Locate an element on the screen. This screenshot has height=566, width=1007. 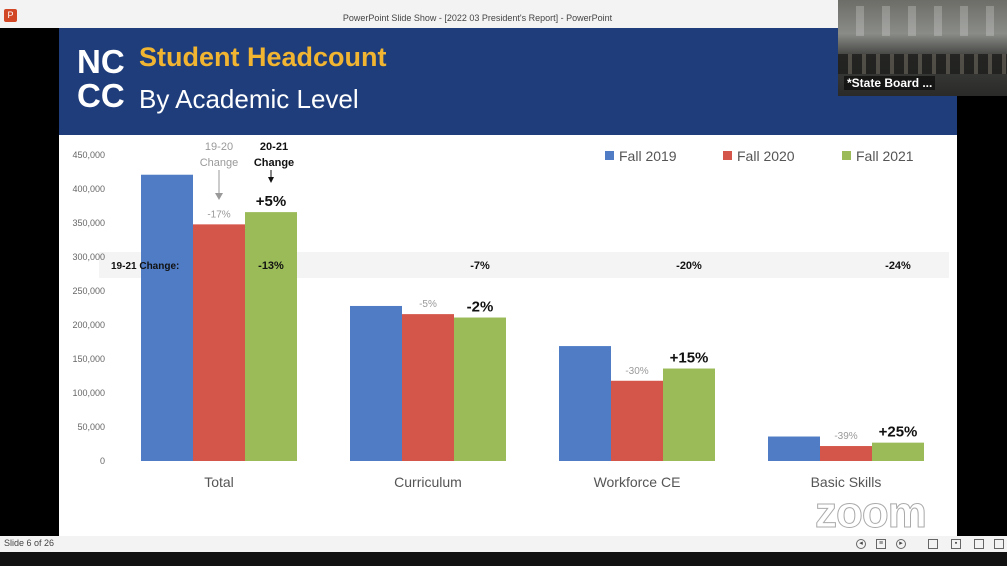
annotation-20-21-line2: Change is located at coordinates (274, 163).